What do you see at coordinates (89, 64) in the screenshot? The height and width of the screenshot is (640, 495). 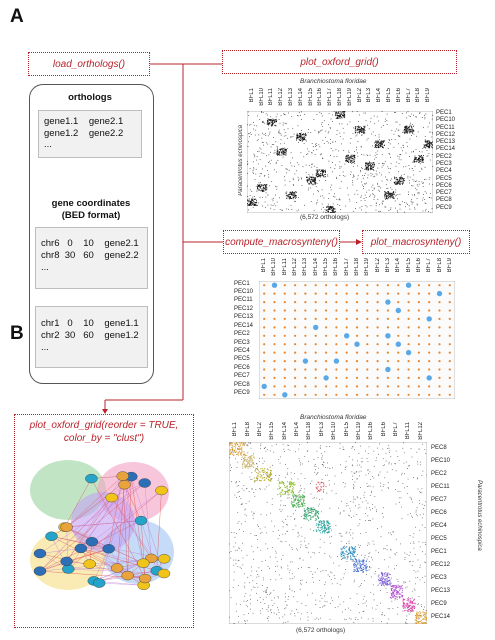 I see `load-orthologs-box: load_orthologs()` at bounding box center [89, 64].